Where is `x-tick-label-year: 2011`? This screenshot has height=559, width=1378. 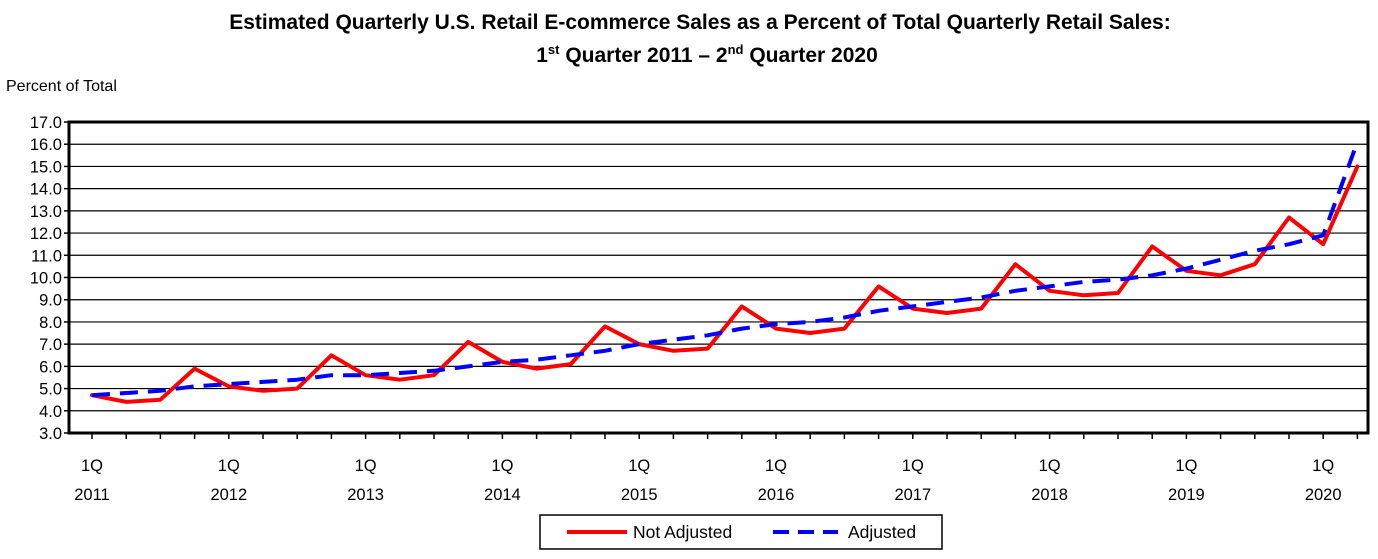 x-tick-label-year: 2011 is located at coordinates (91, 495).